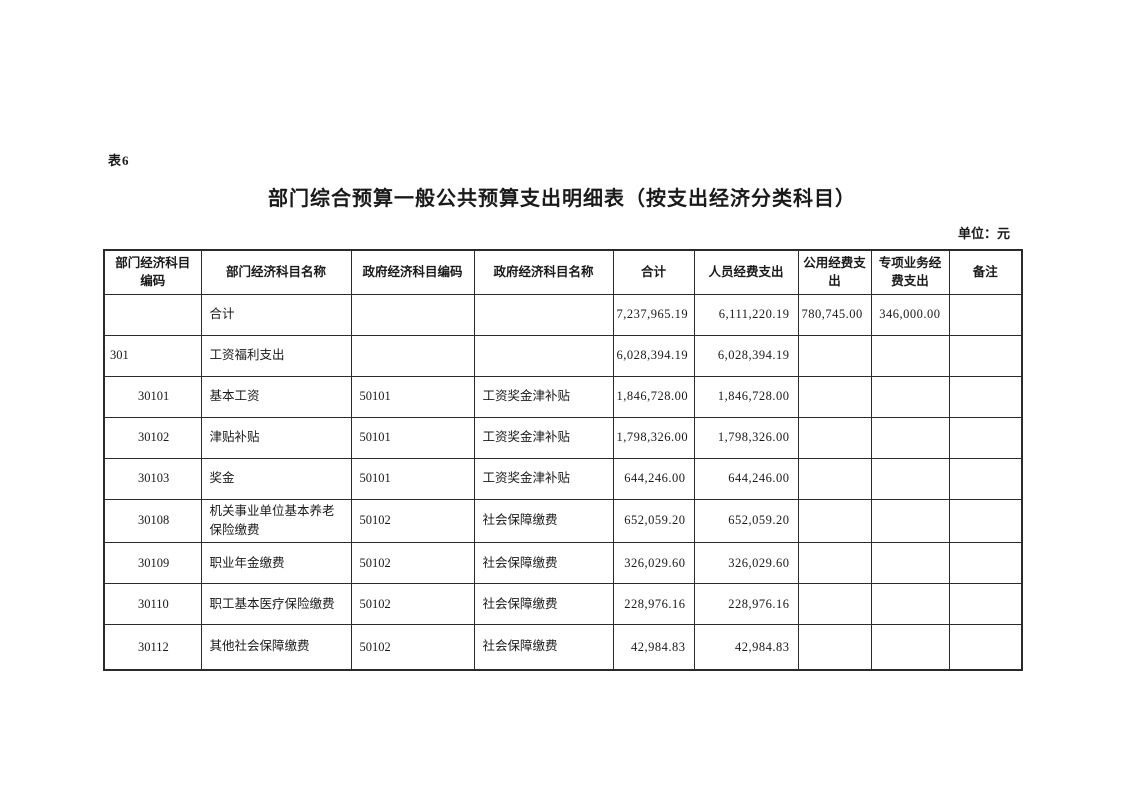 The height and width of the screenshot is (792, 1121). Describe the element at coordinates (910, 314) in the screenshot. I see `cell-special-fund: 346,000.00` at that location.